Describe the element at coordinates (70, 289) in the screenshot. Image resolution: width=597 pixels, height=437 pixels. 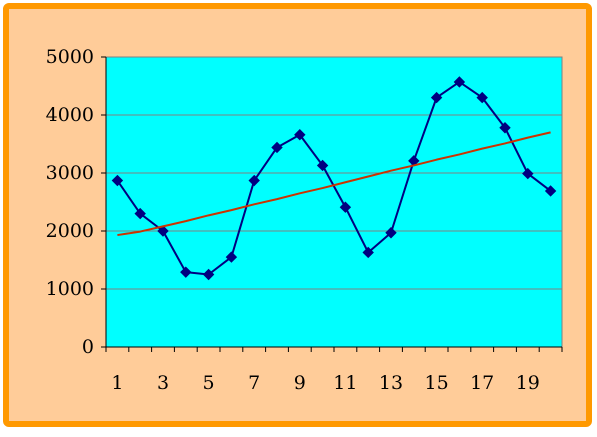
I see `y-tick-label: 1000` at that location.